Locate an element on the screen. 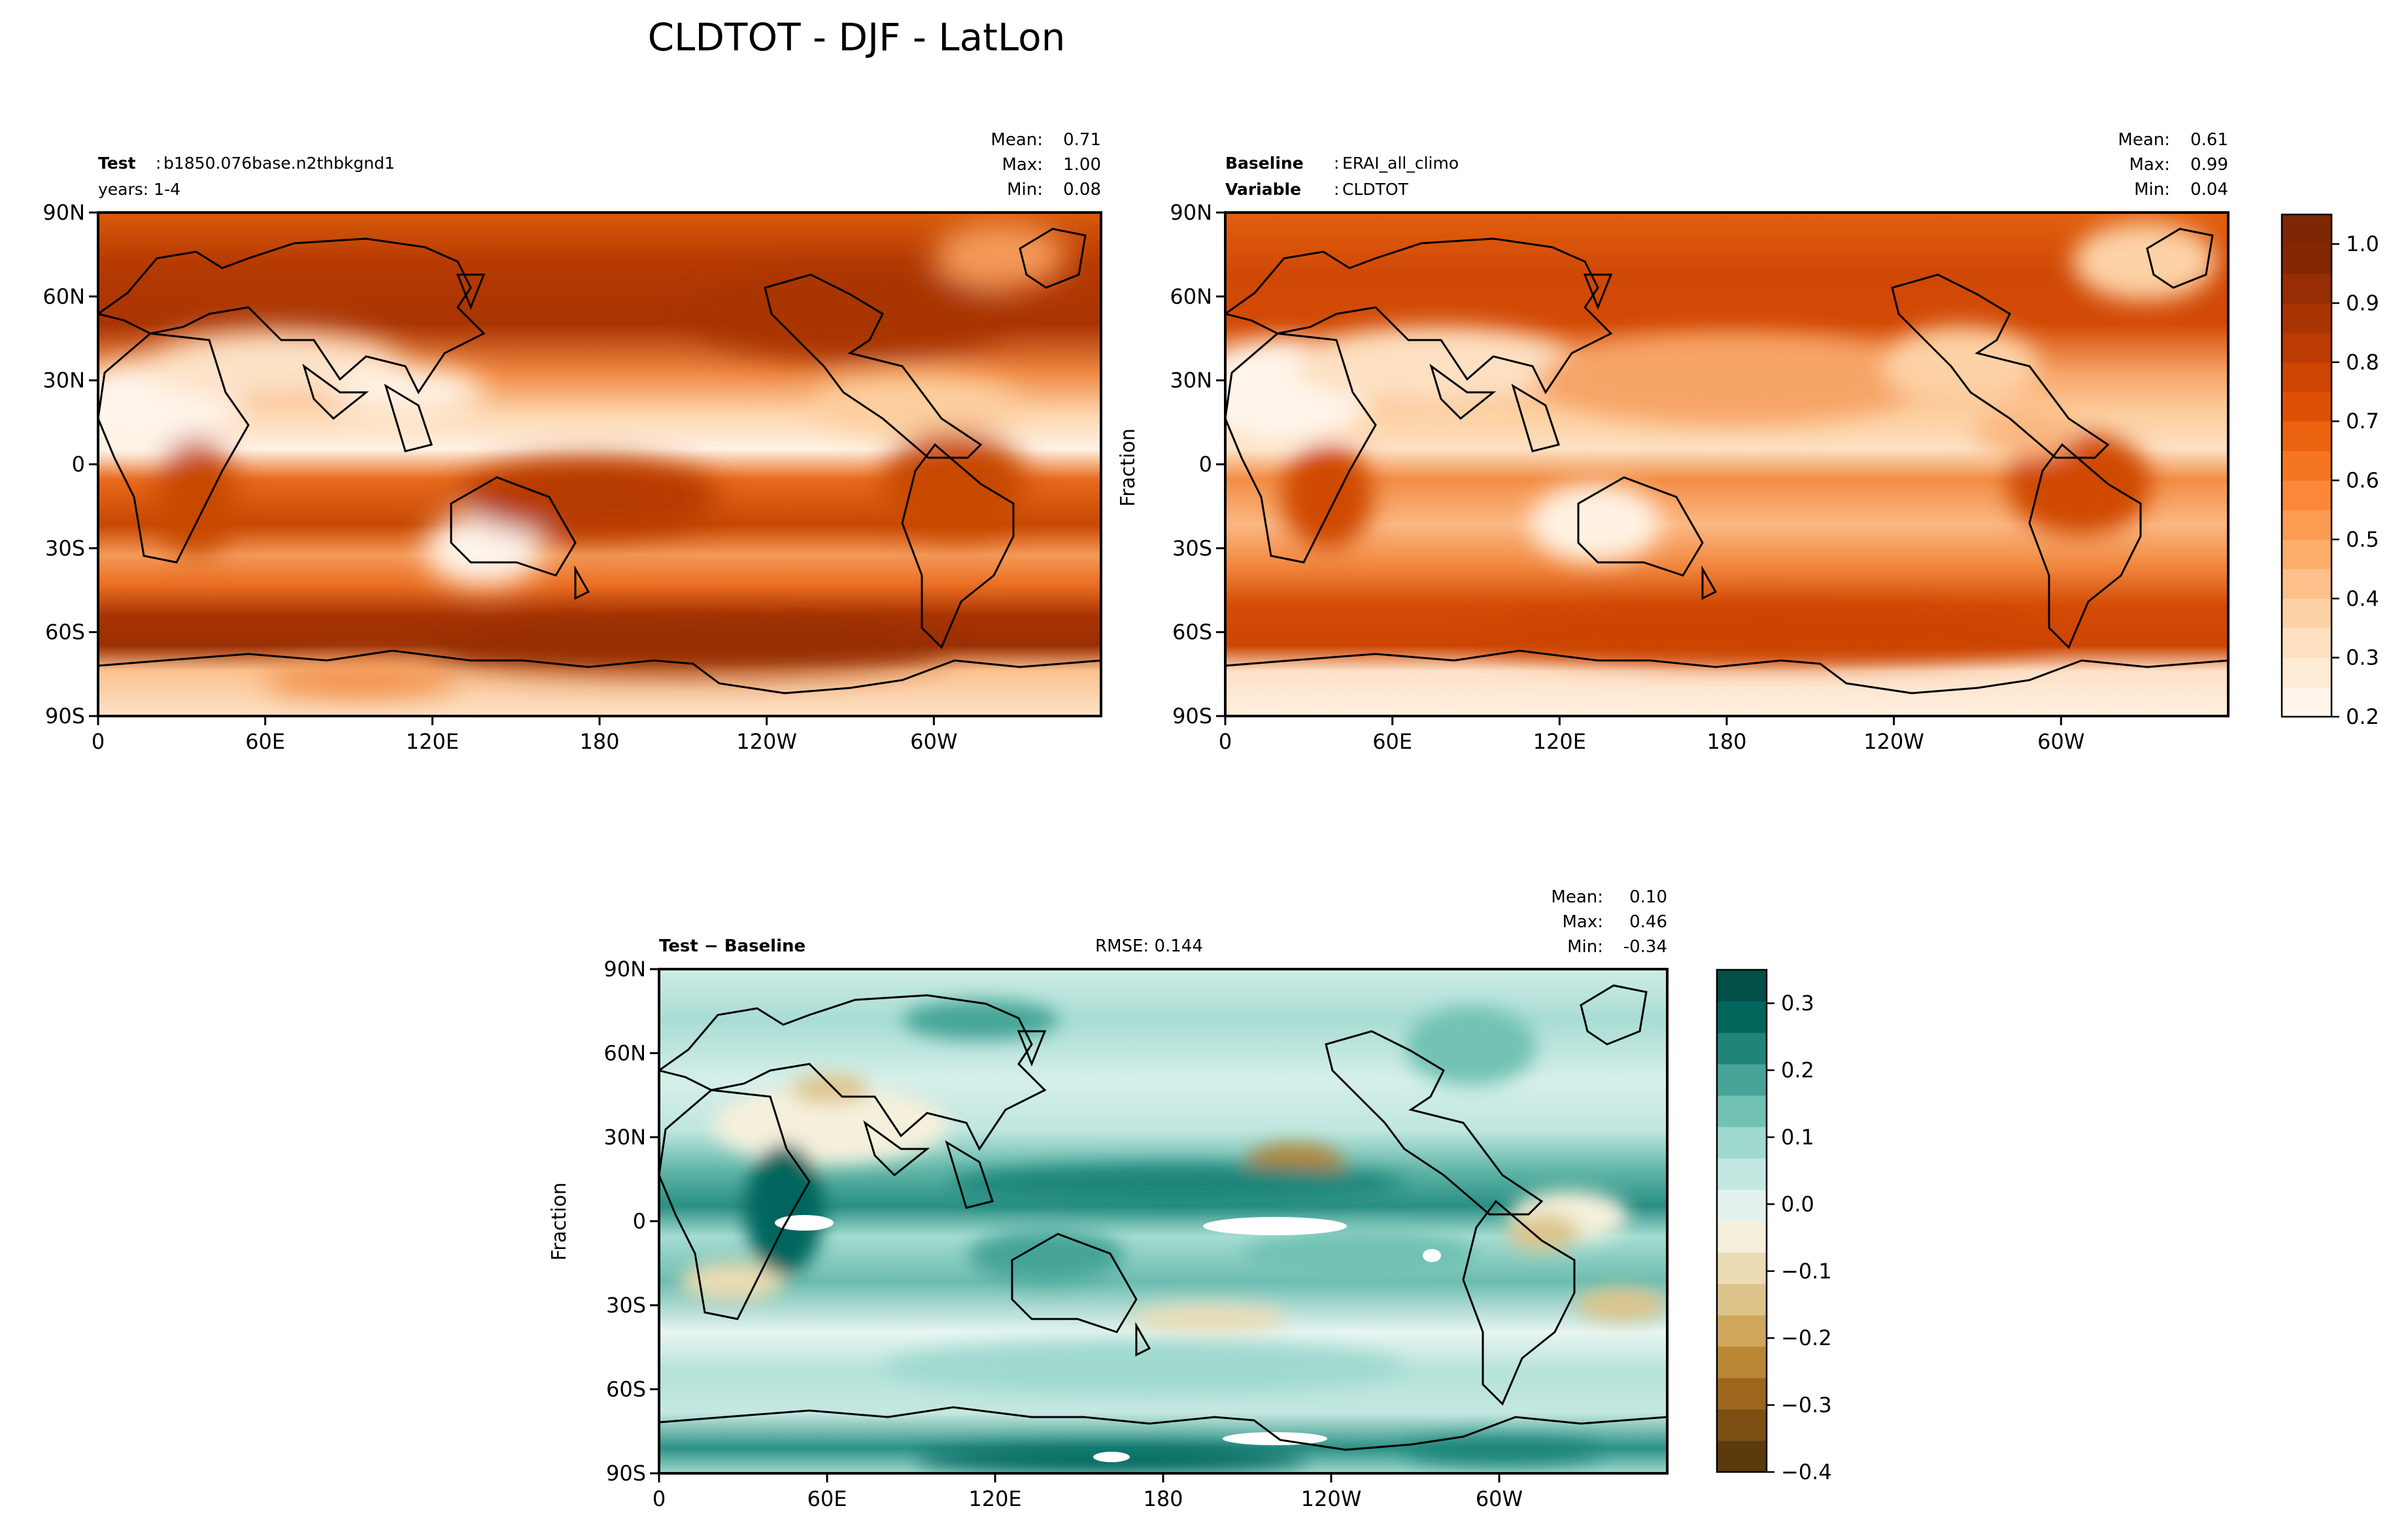  baseline-max-label: Max: is located at coordinates (2149, 165).